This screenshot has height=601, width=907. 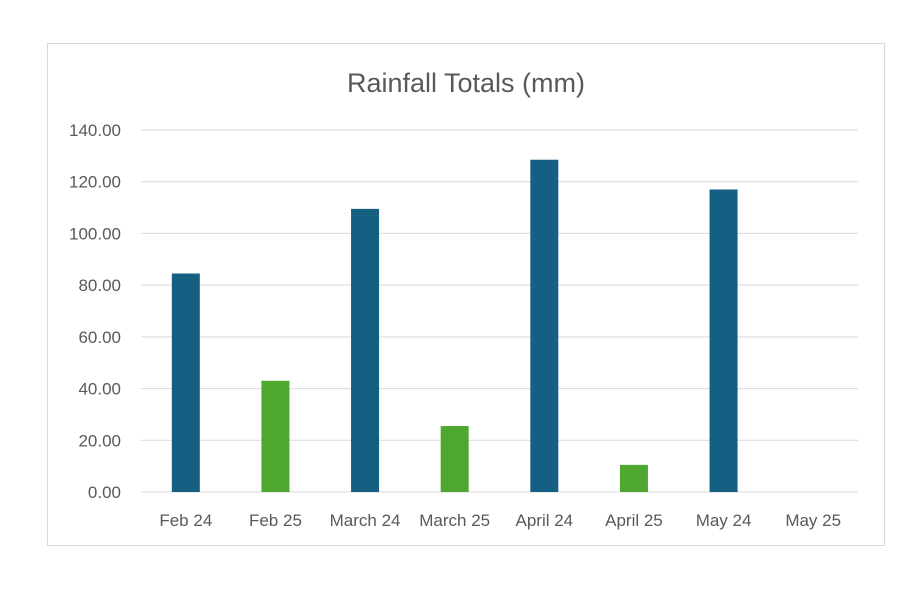 I want to click on x-tick-label: Feb 25, so click(x=275, y=520).